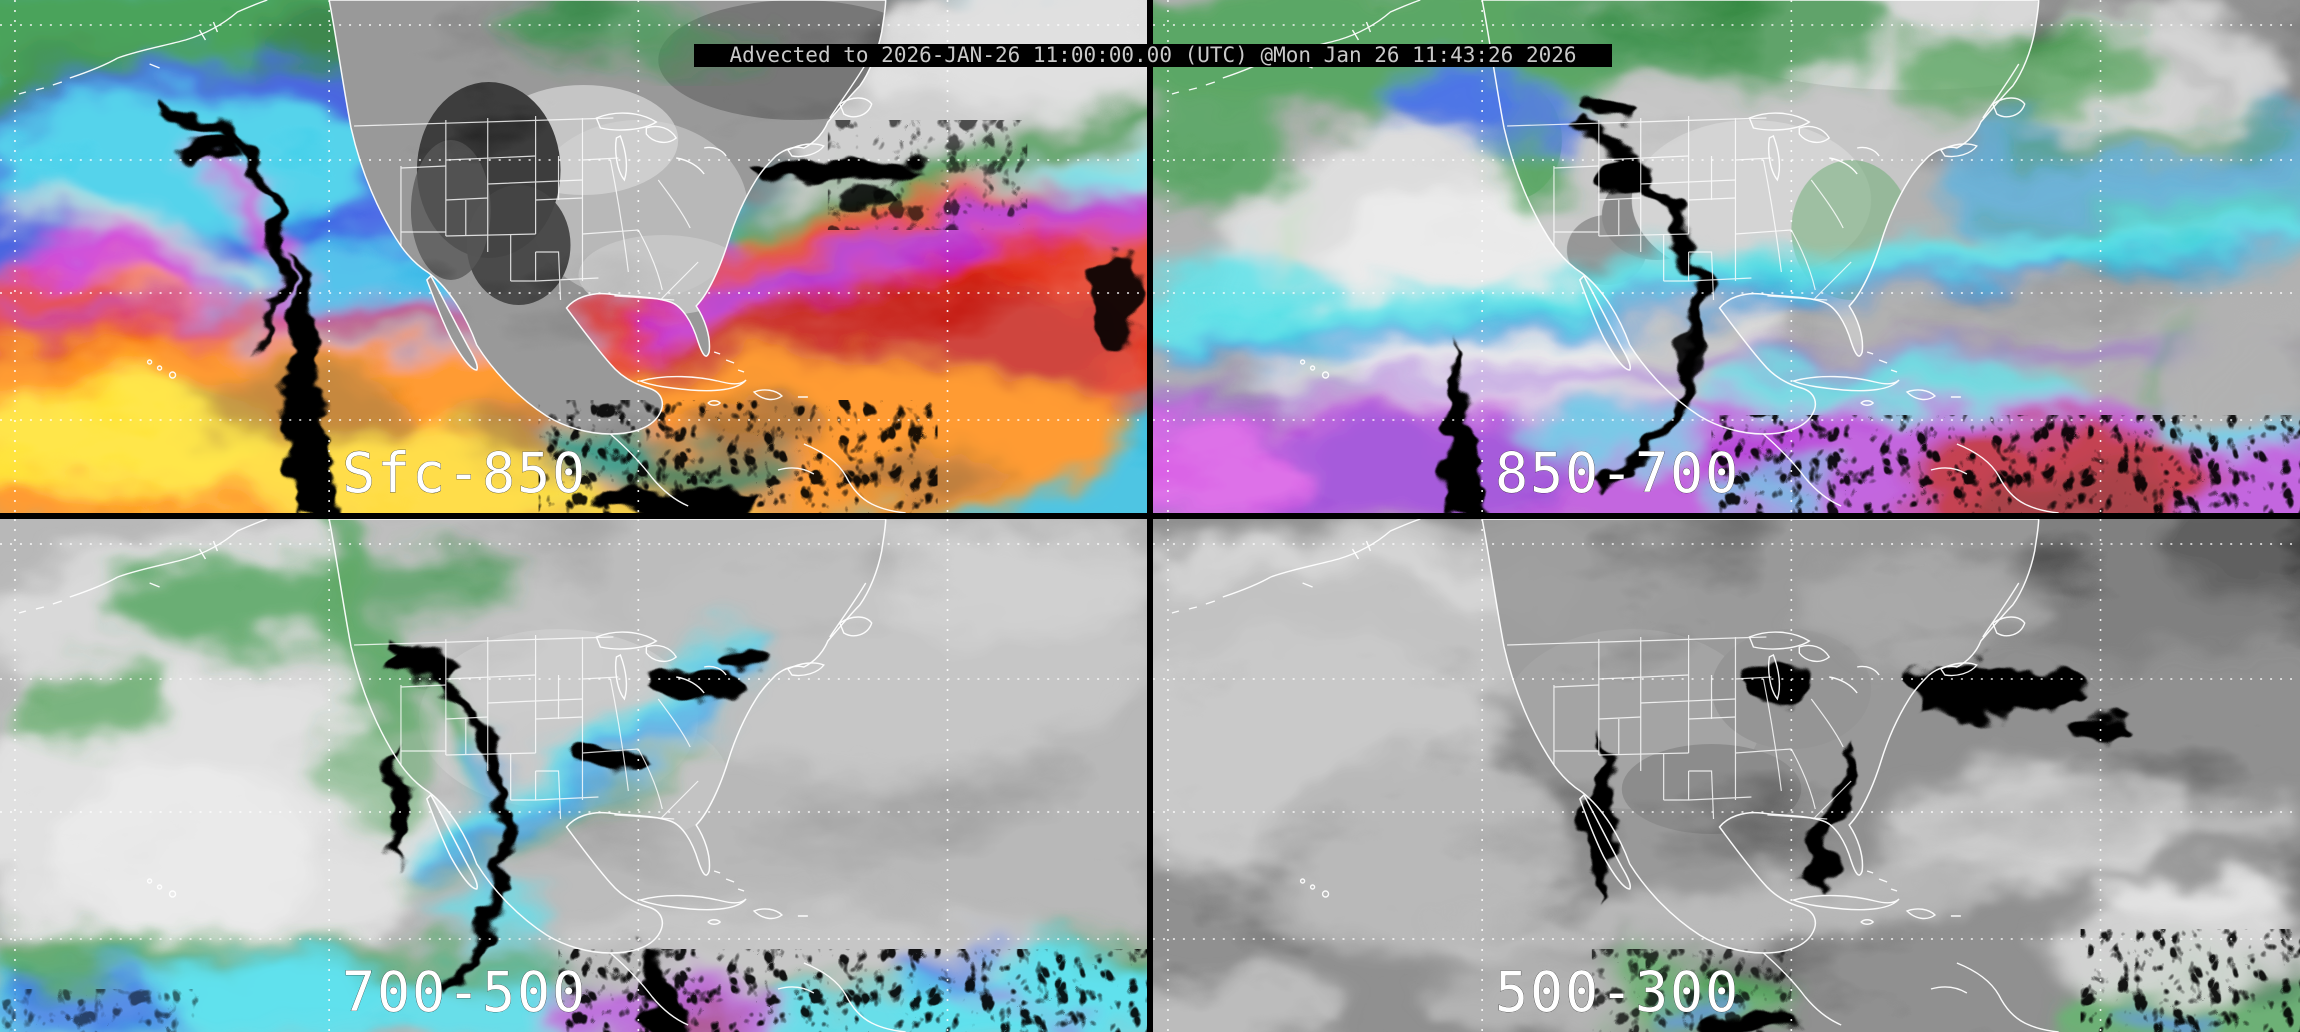  I want to click on panel-label-700-500: 700-500, so click(464, 992).